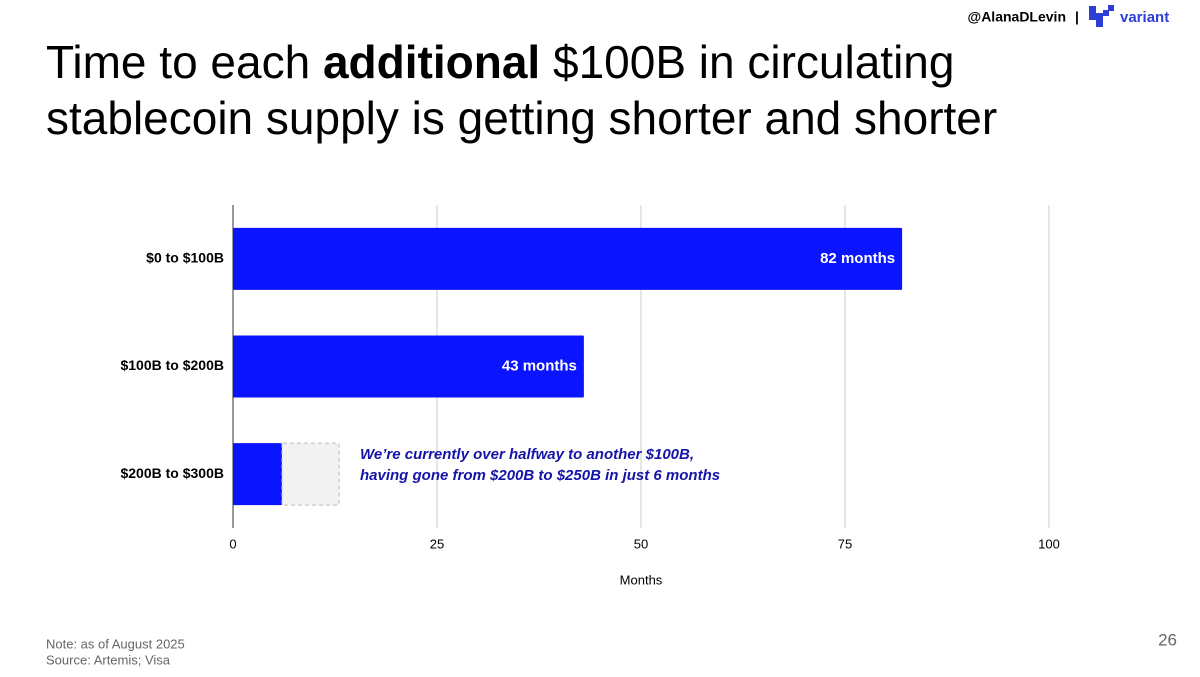 Image resolution: width=1200 pixels, height=677 pixels. I want to click on x-tick-label: 0, so click(232, 543).